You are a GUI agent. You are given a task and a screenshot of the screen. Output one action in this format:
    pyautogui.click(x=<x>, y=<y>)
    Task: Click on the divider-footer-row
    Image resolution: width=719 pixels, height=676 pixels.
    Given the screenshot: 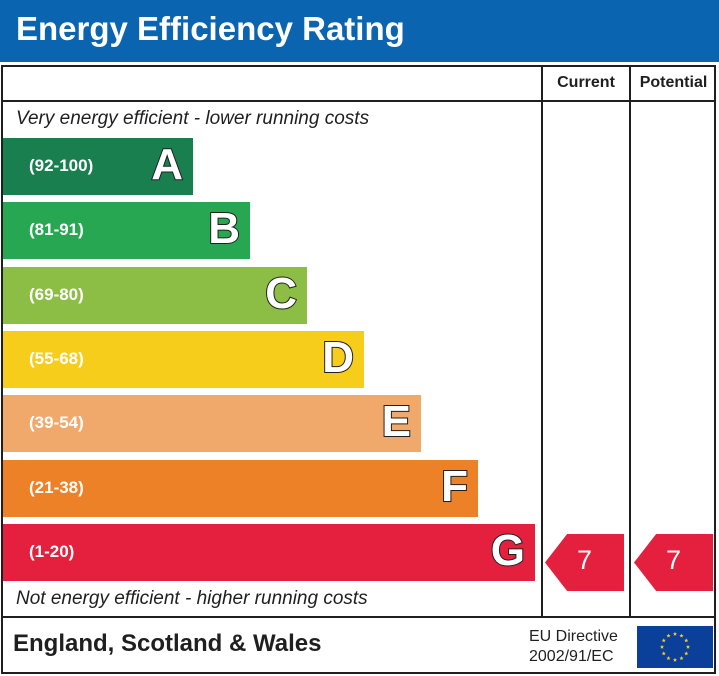 What is the action you would take?
    pyautogui.click(x=358, y=617)
    